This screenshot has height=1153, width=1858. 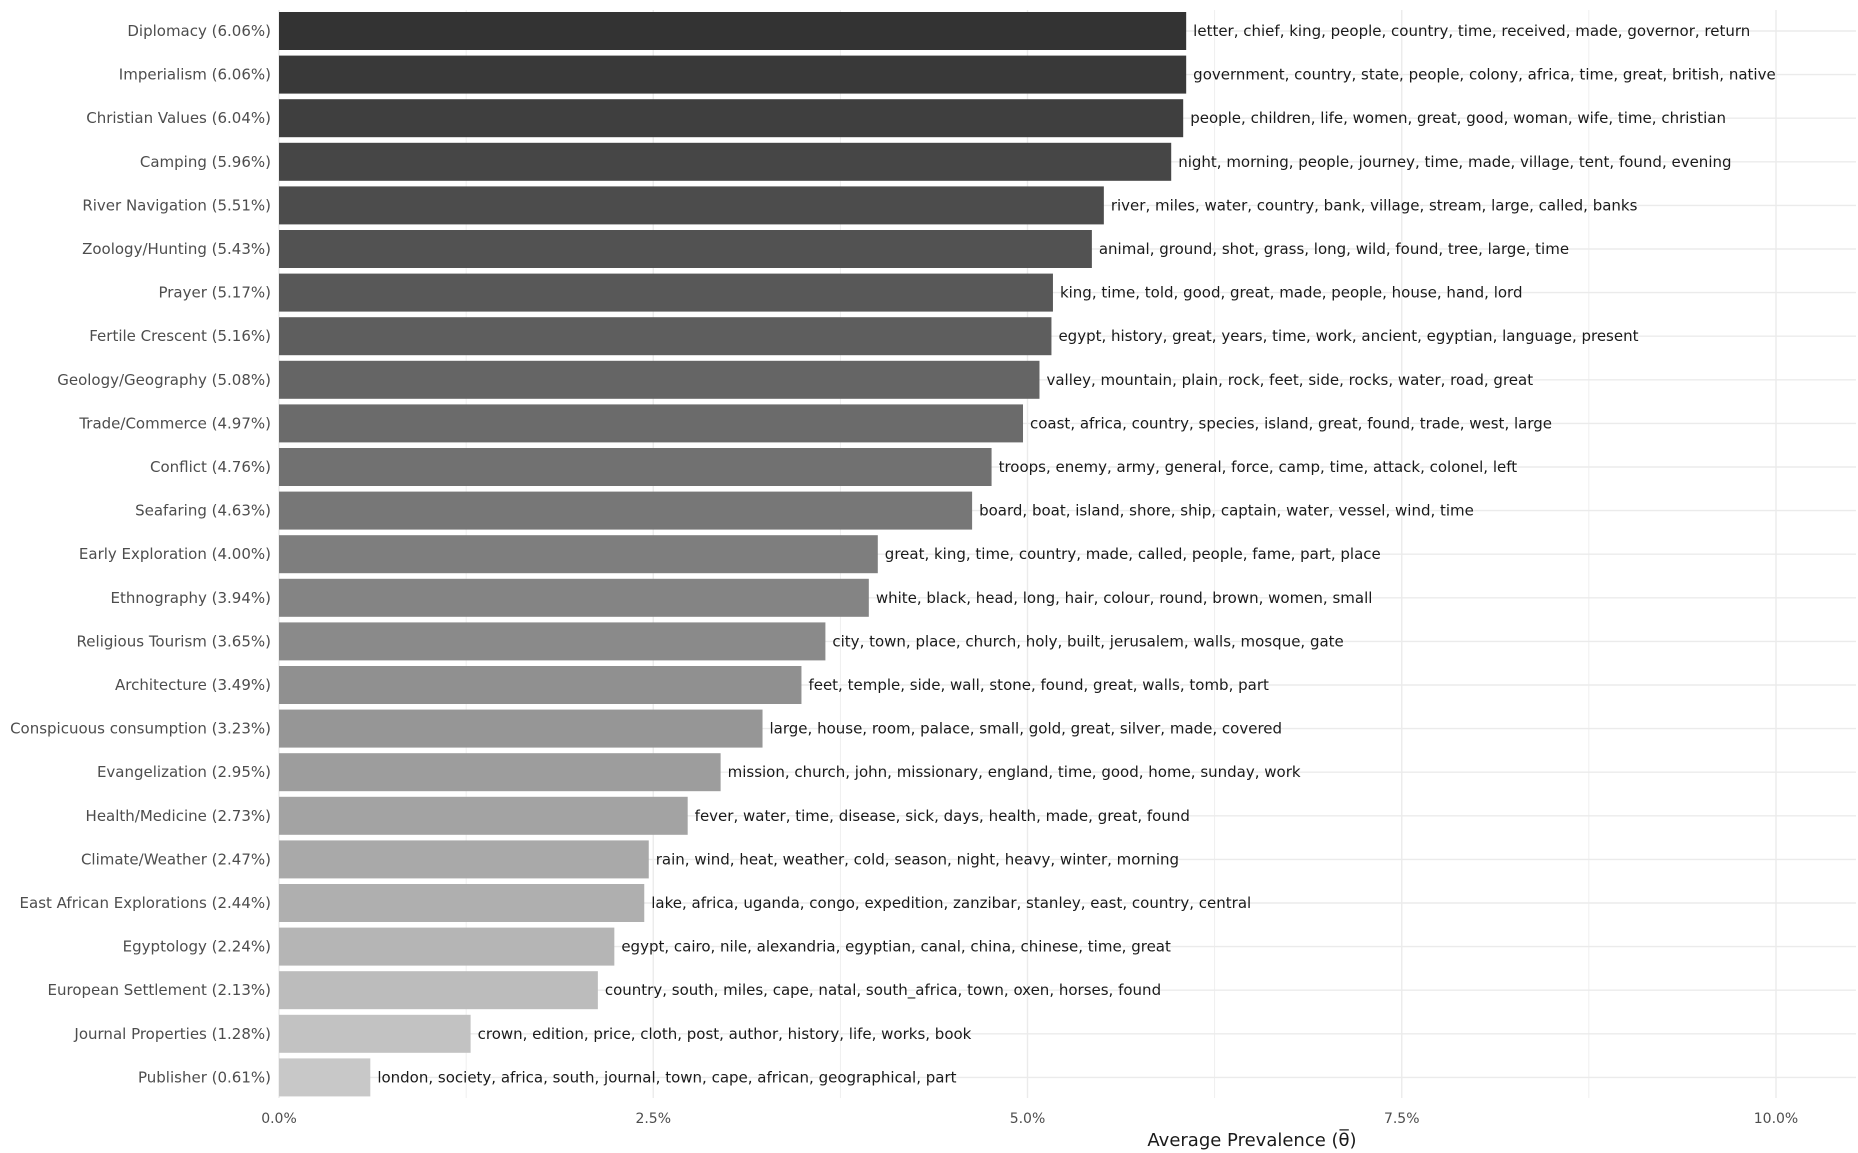 What do you see at coordinates (1402, 1119) in the screenshot?
I see `x-tick-label: 7.5%` at bounding box center [1402, 1119].